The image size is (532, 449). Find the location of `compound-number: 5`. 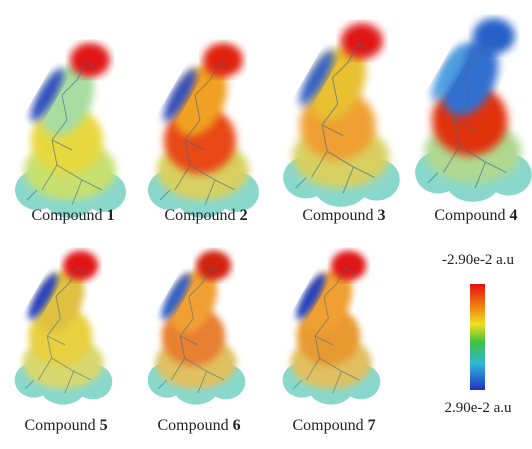

compound-number: 5 is located at coordinates (103, 425).